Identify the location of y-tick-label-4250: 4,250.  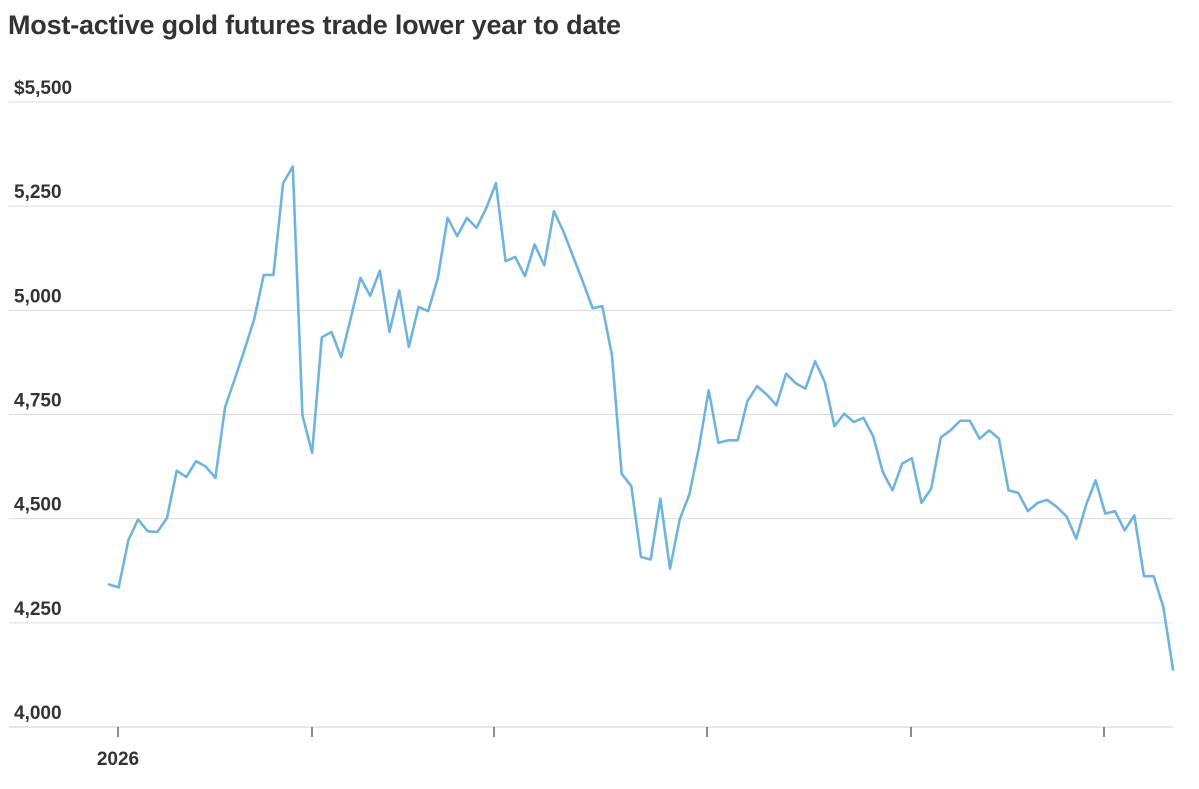
(38, 609).